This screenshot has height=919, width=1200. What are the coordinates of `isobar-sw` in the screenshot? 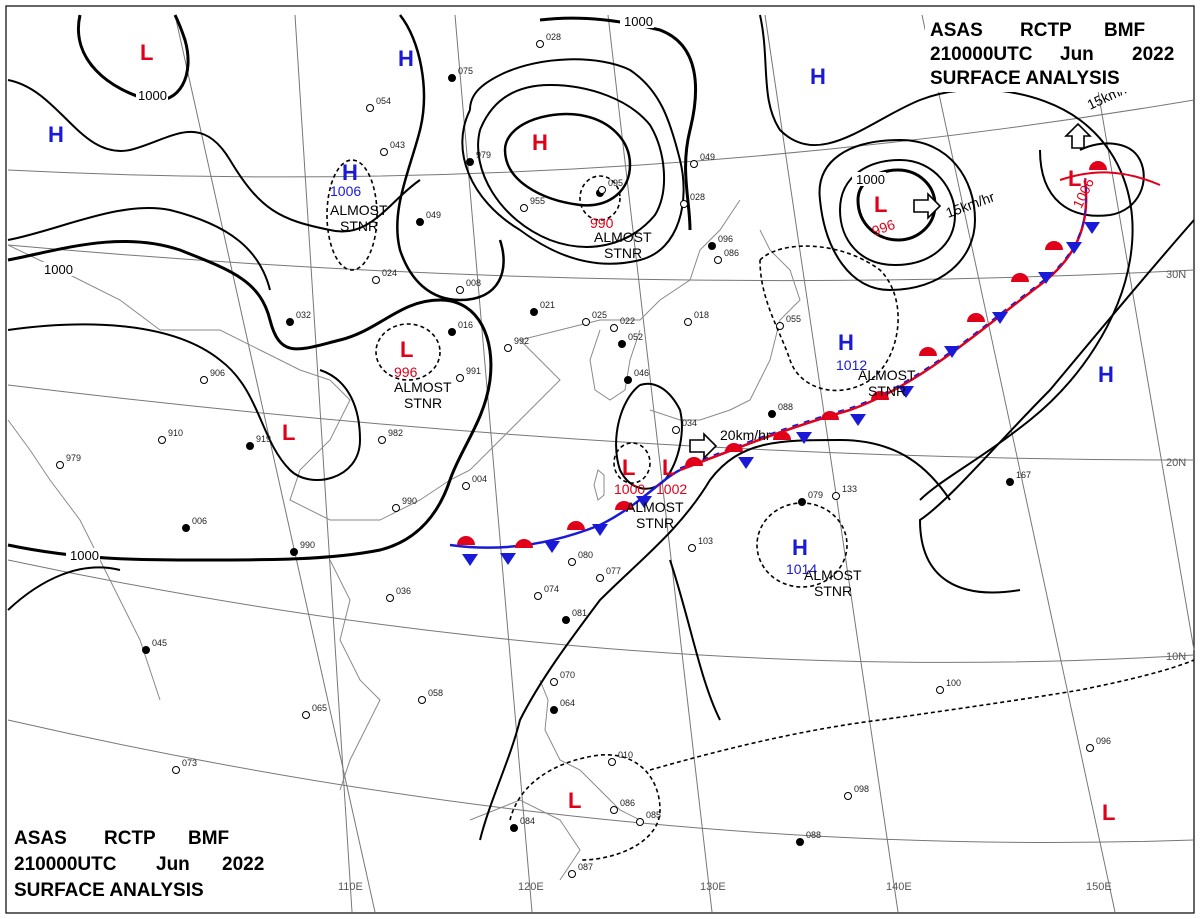 It's located at (64, 588).